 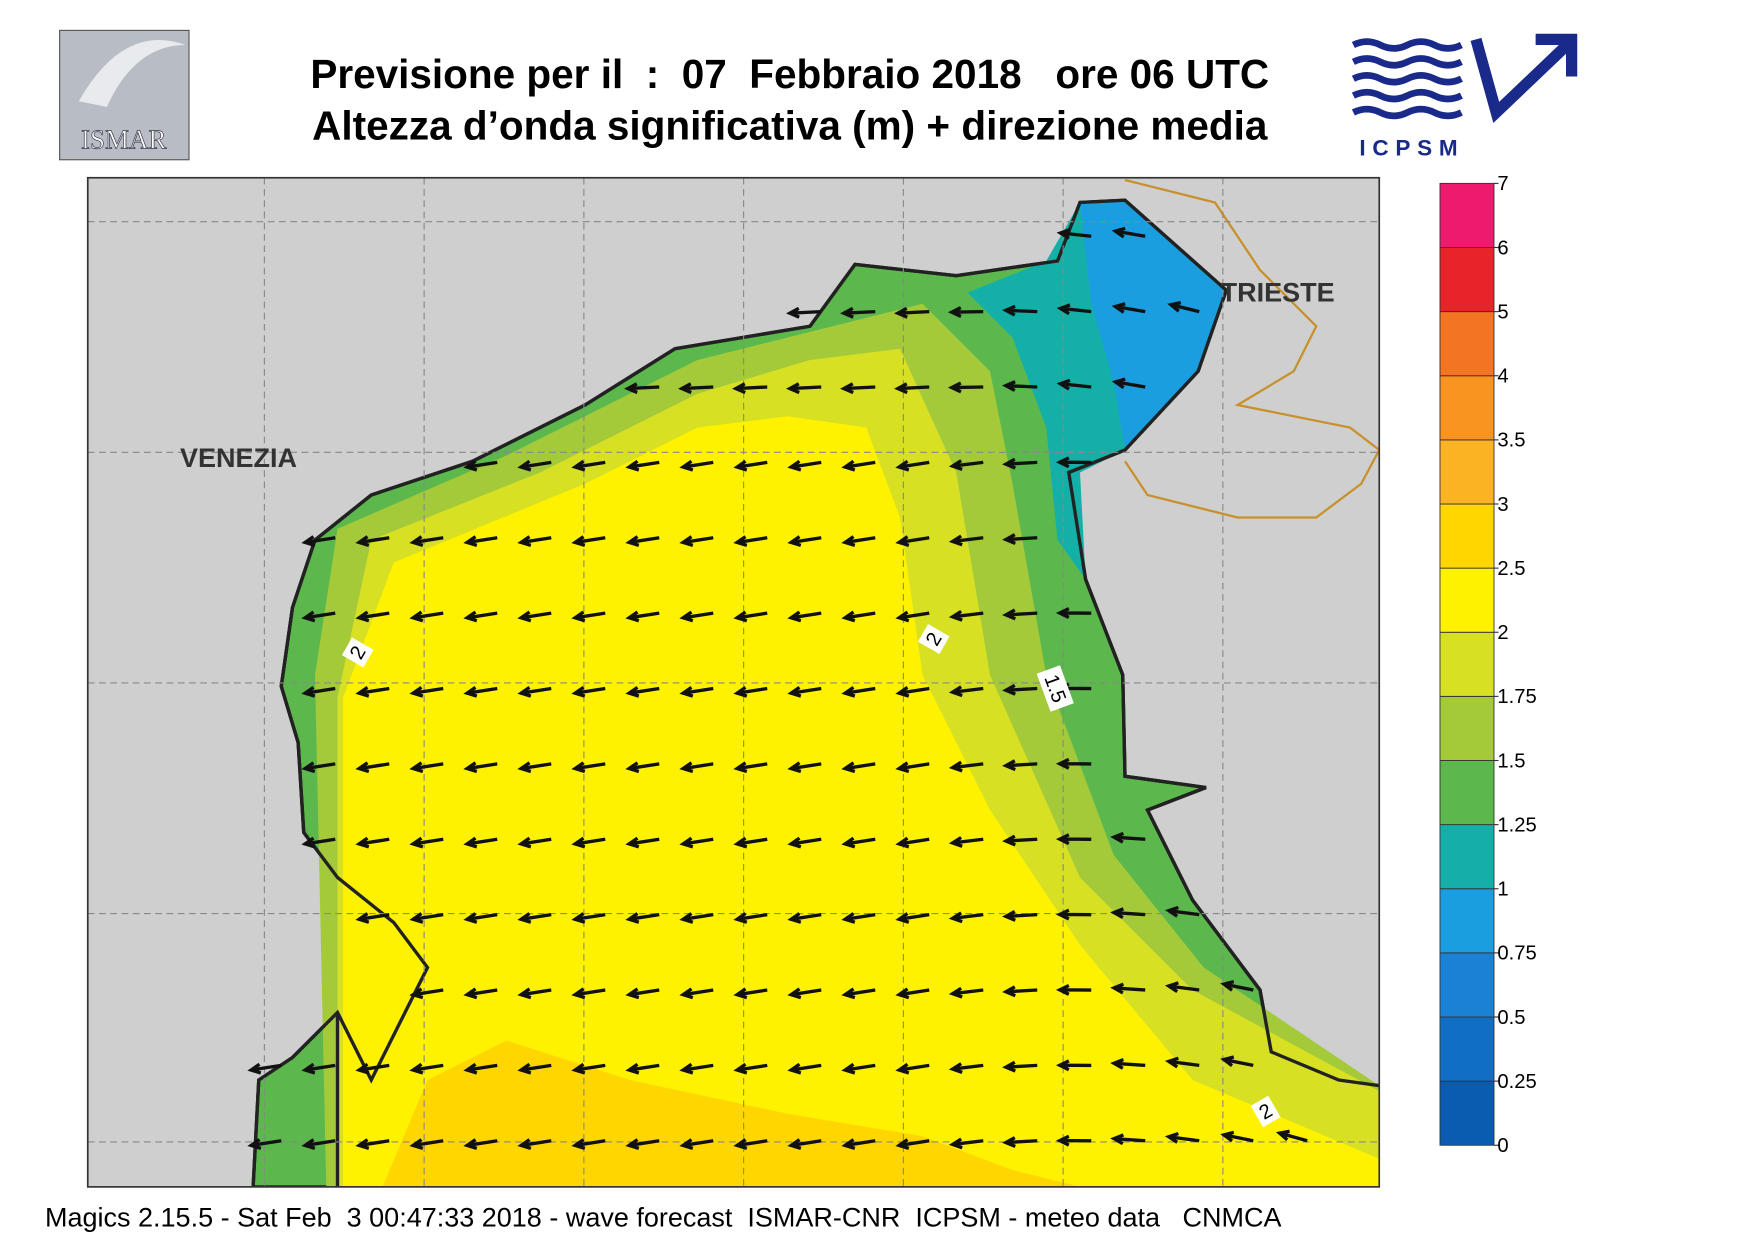 What do you see at coordinates (124, 95) in the screenshot?
I see `ismar-logo: ISMAR` at bounding box center [124, 95].